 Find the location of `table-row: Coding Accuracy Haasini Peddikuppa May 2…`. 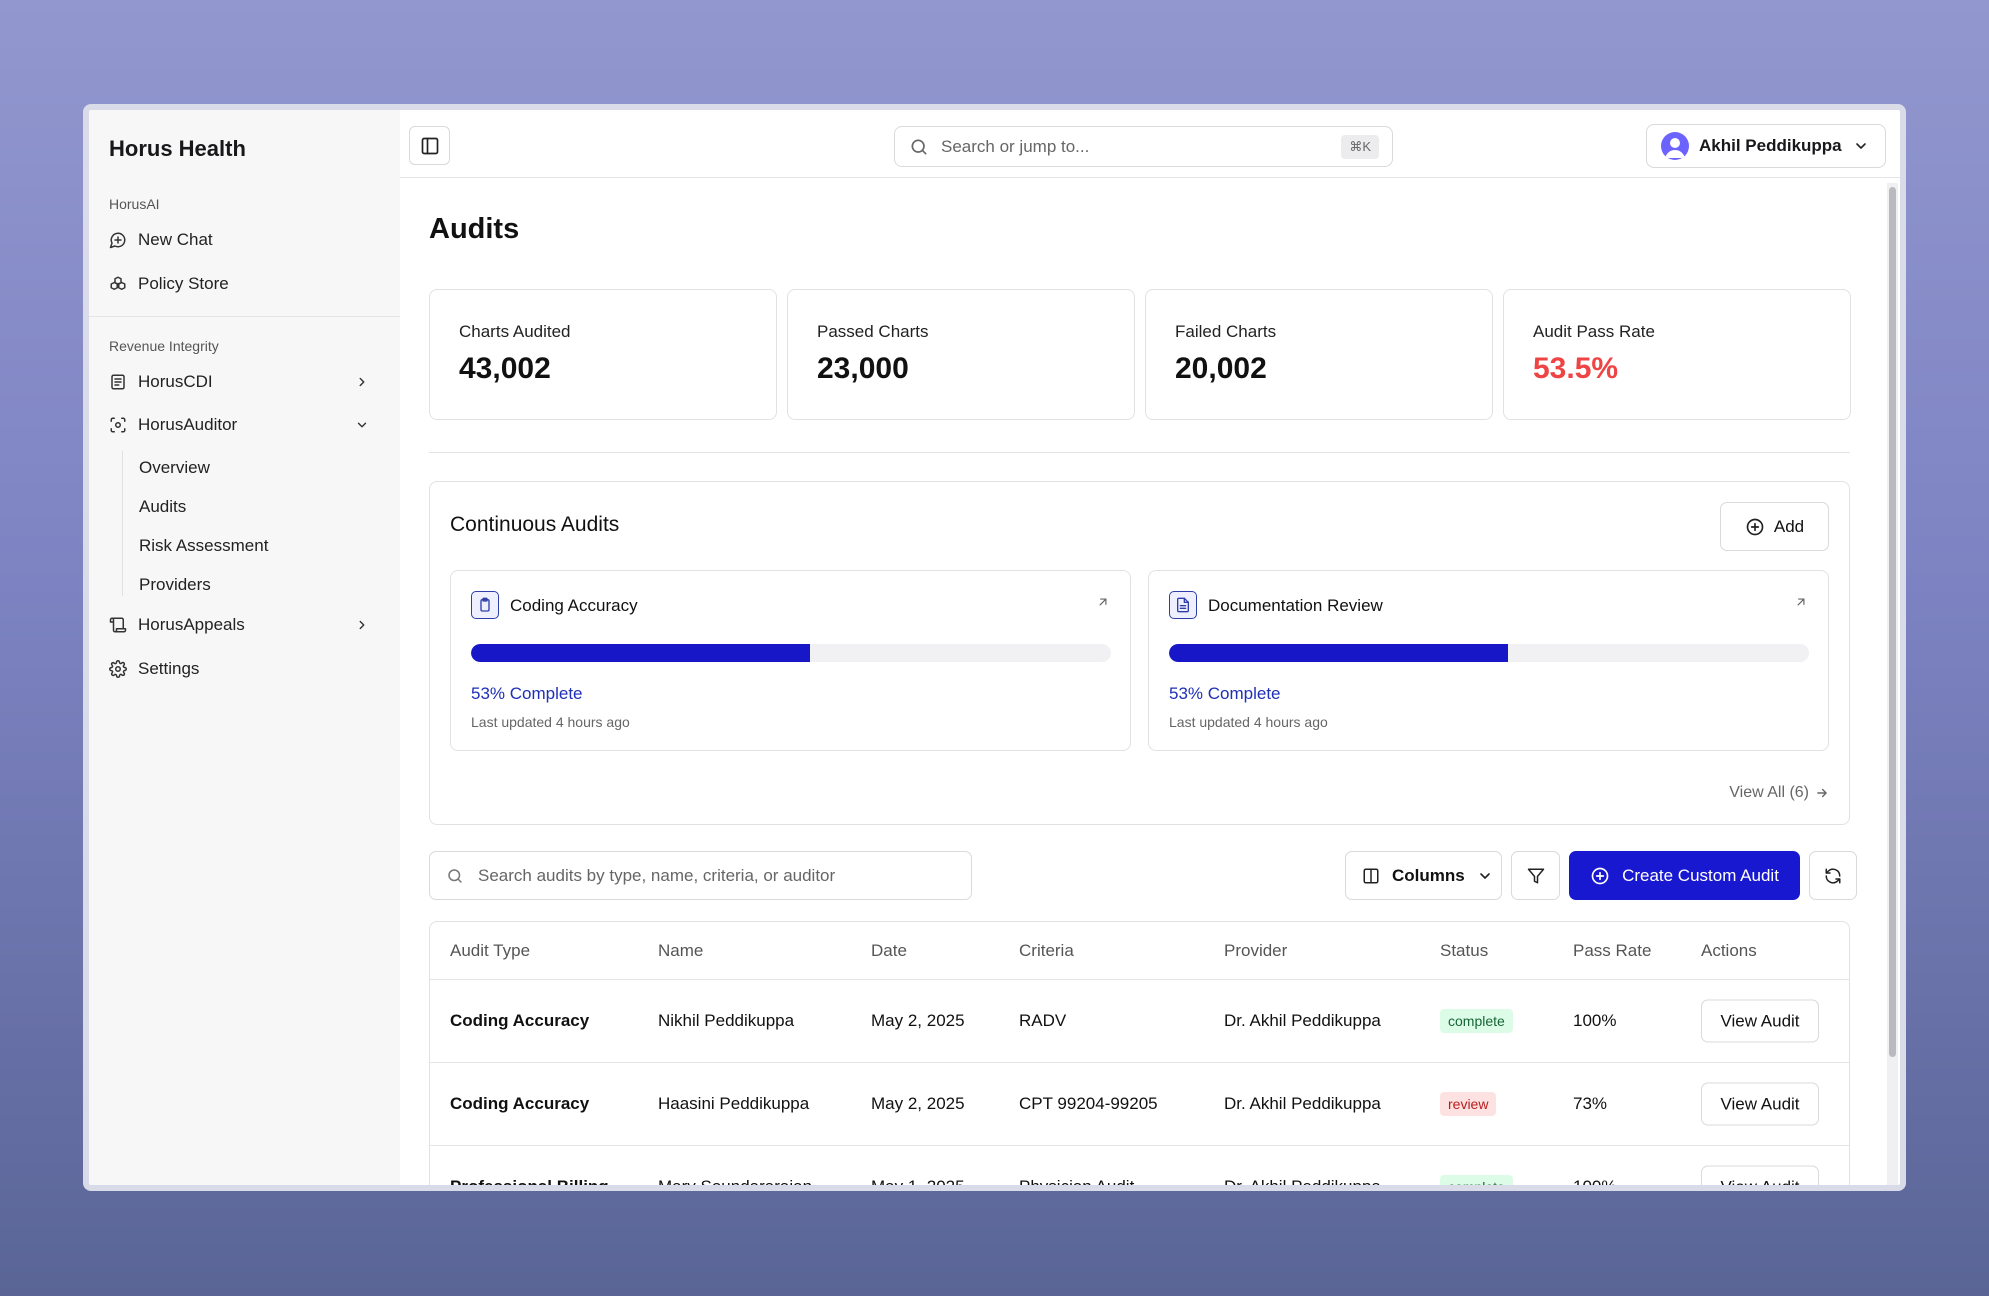

table-row: Coding Accuracy Haasini Peddikuppa May 2… is located at coordinates (1139, 1104).